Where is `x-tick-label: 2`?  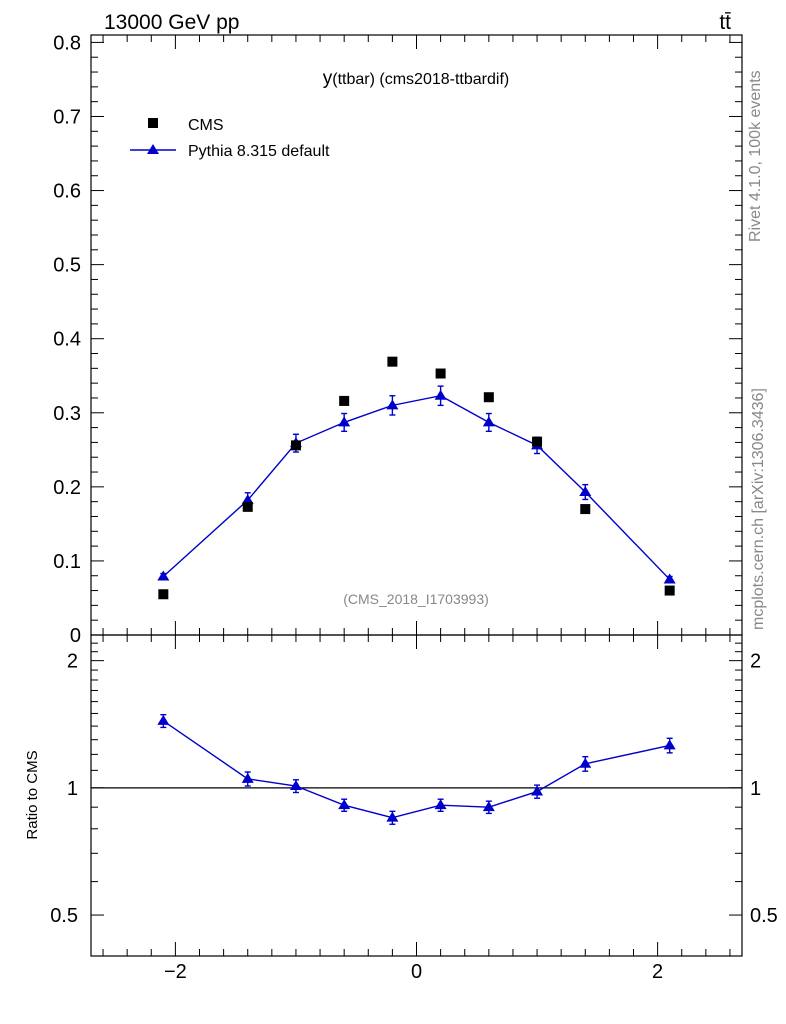
x-tick-label: 2 is located at coordinates (657, 972).